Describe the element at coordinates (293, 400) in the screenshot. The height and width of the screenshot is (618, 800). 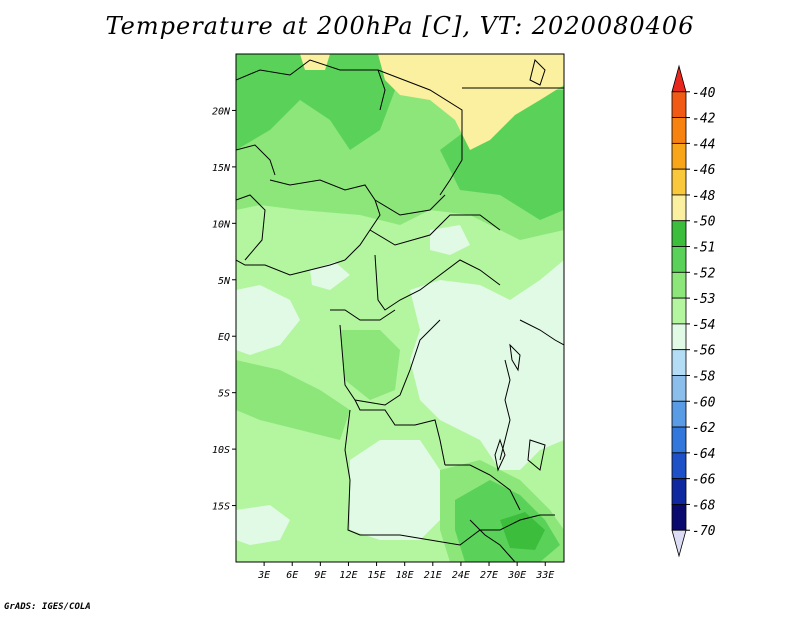
I see `field-west-green` at that location.